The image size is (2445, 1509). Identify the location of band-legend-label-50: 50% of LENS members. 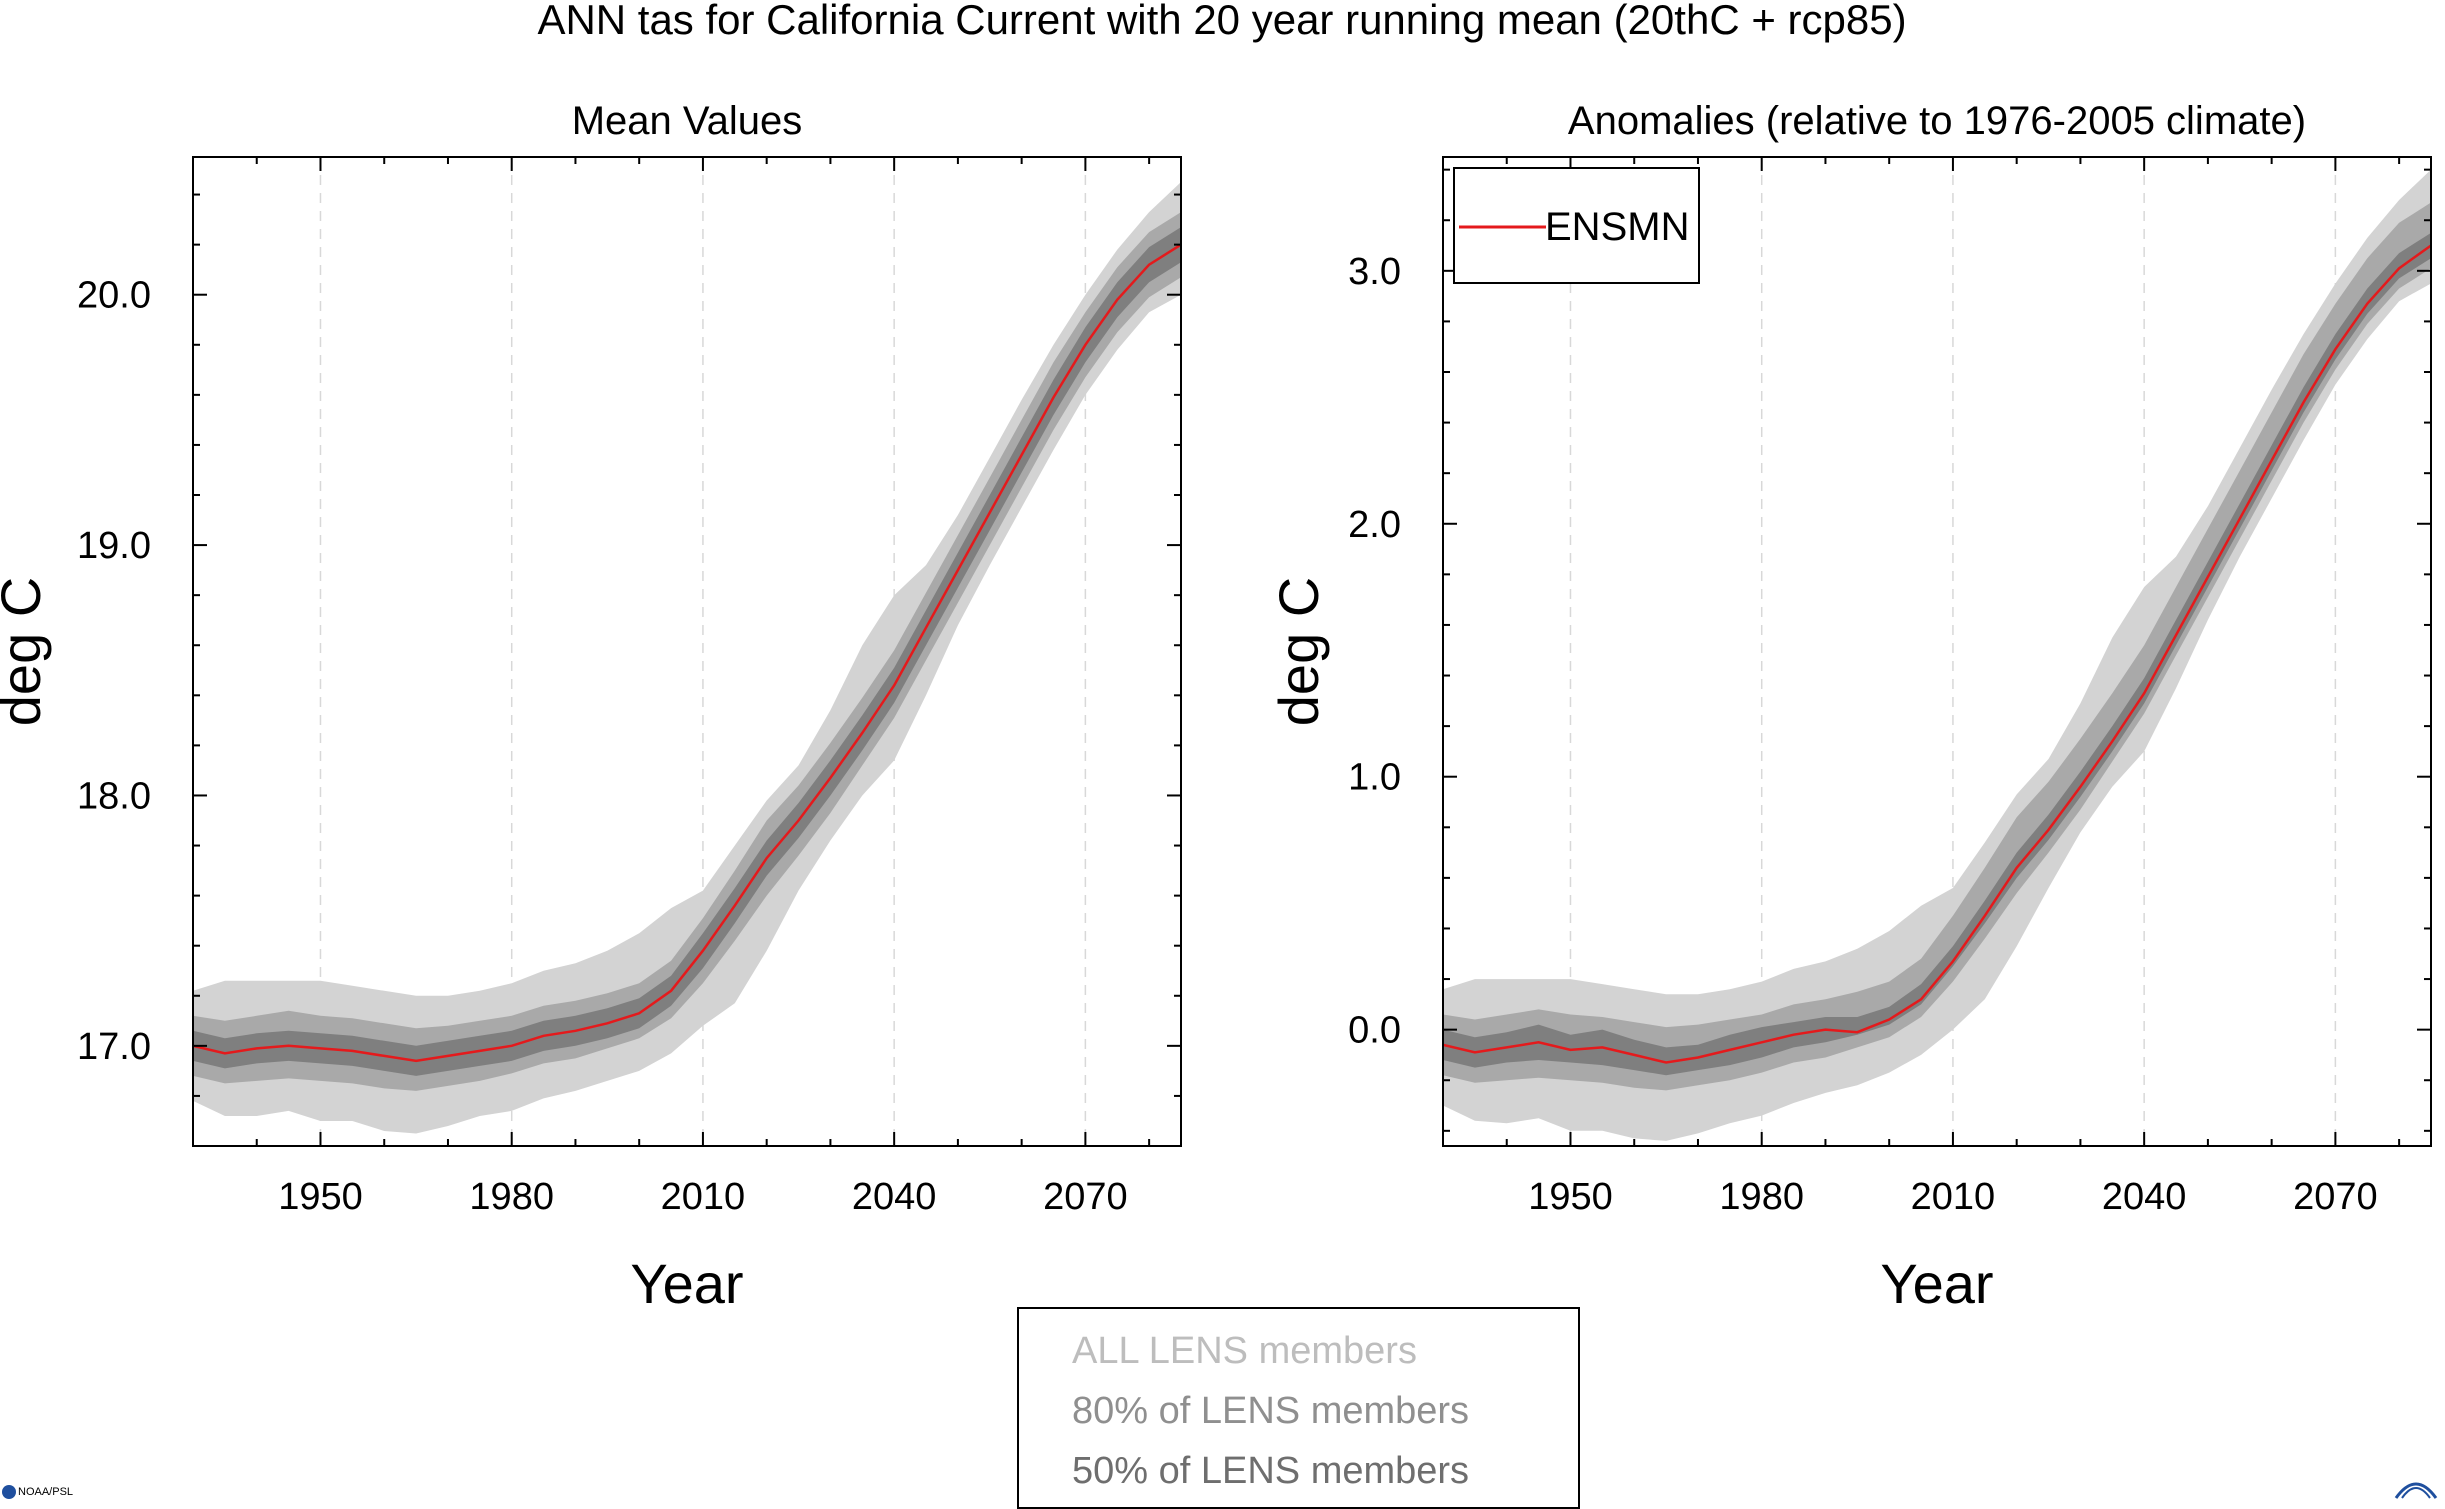
(1270, 1471).